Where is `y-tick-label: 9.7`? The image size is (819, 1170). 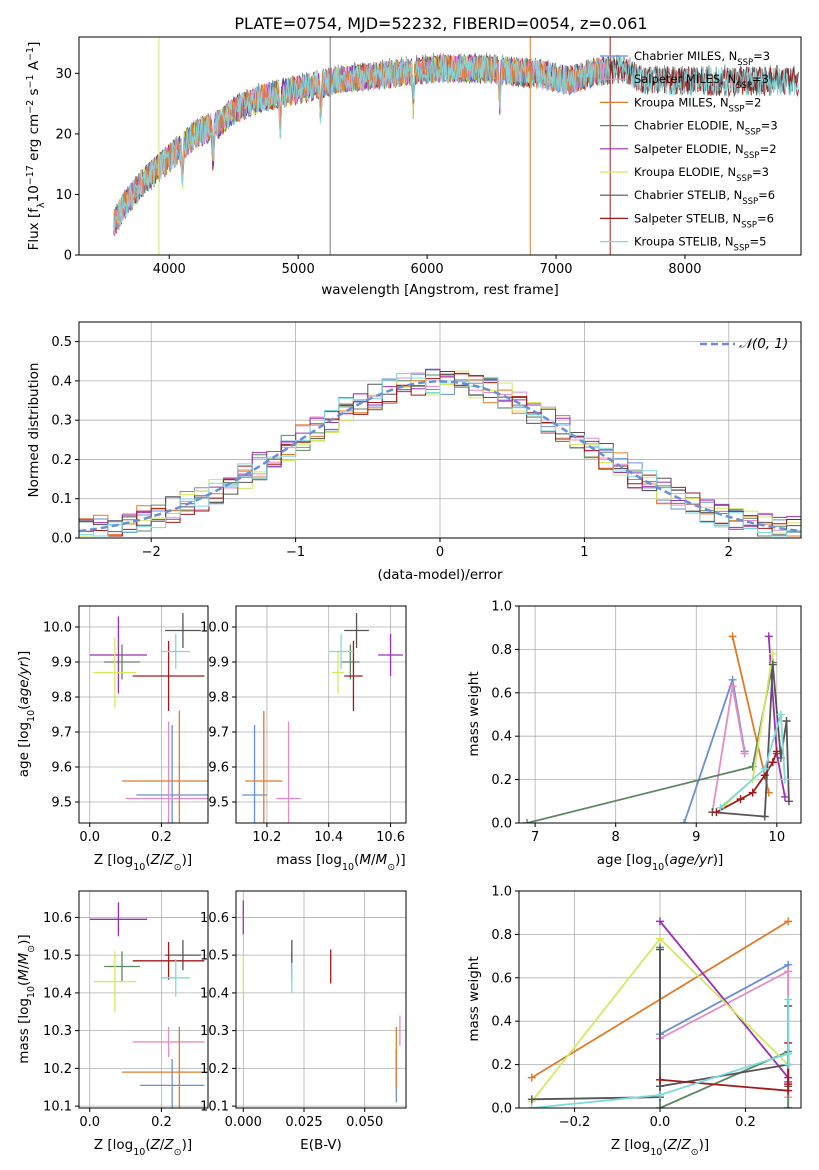
y-tick-label: 9.7 is located at coordinates (218, 733).